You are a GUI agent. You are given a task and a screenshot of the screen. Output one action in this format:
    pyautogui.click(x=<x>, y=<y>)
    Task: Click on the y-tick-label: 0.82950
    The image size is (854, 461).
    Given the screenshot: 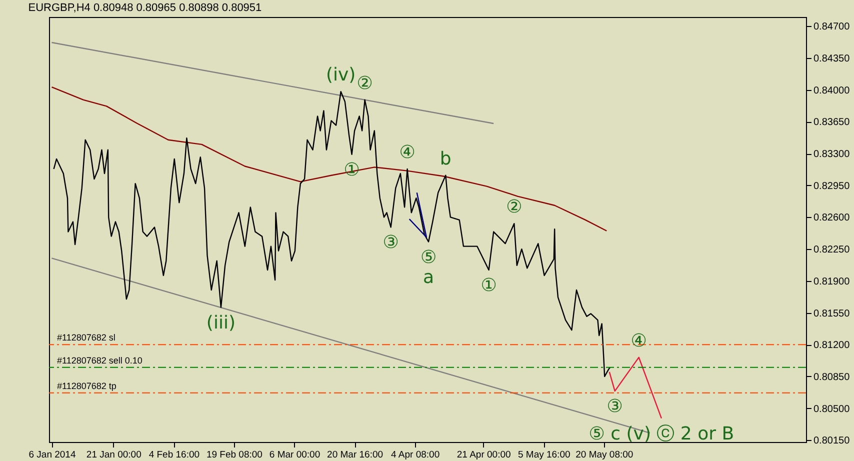 What is the action you would take?
    pyautogui.click(x=832, y=186)
    